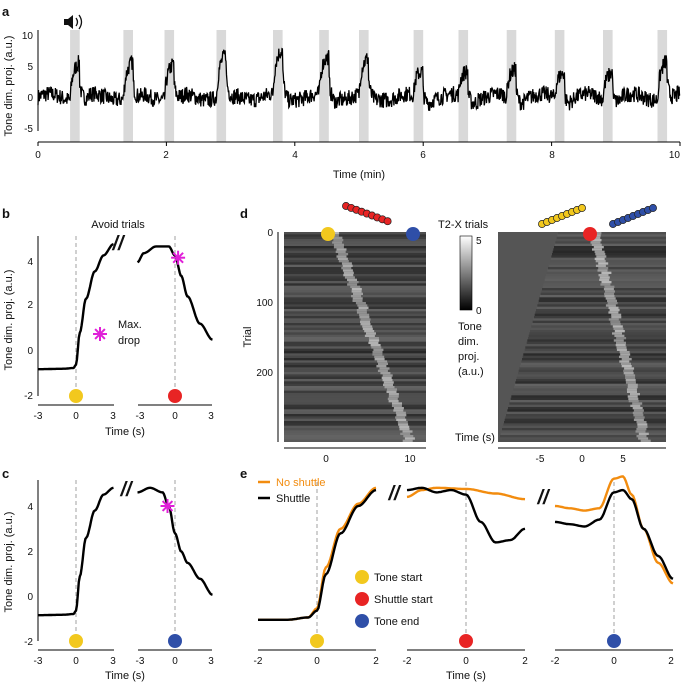 The width and height of the screenshot is (685, 682). Describe the element at coordinates (479, 241) in the screenshot. I see `d-cb-tick-5: 5` at that location.